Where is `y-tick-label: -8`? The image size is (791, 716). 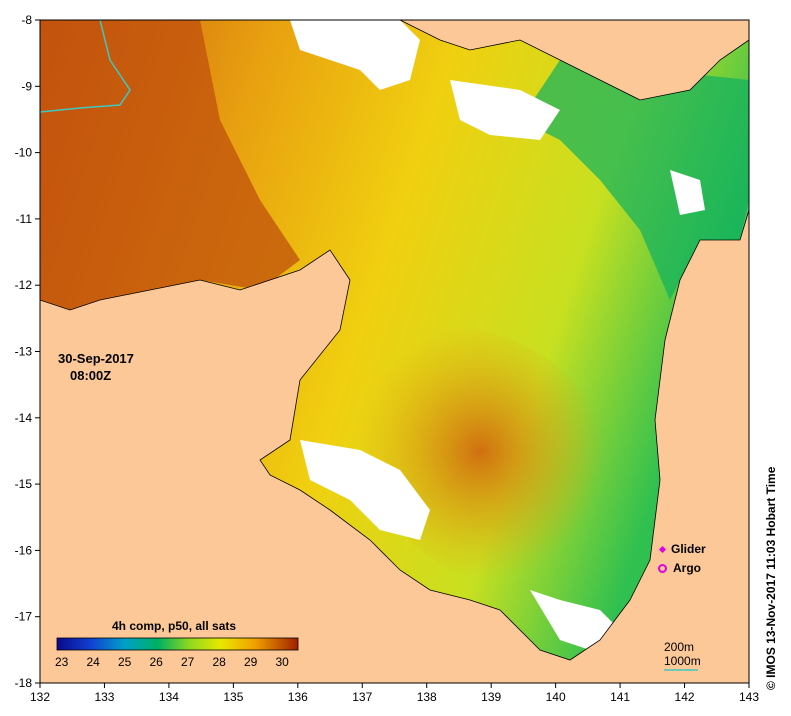
y-tick-label: -8 is located at coordinates (26, 20).